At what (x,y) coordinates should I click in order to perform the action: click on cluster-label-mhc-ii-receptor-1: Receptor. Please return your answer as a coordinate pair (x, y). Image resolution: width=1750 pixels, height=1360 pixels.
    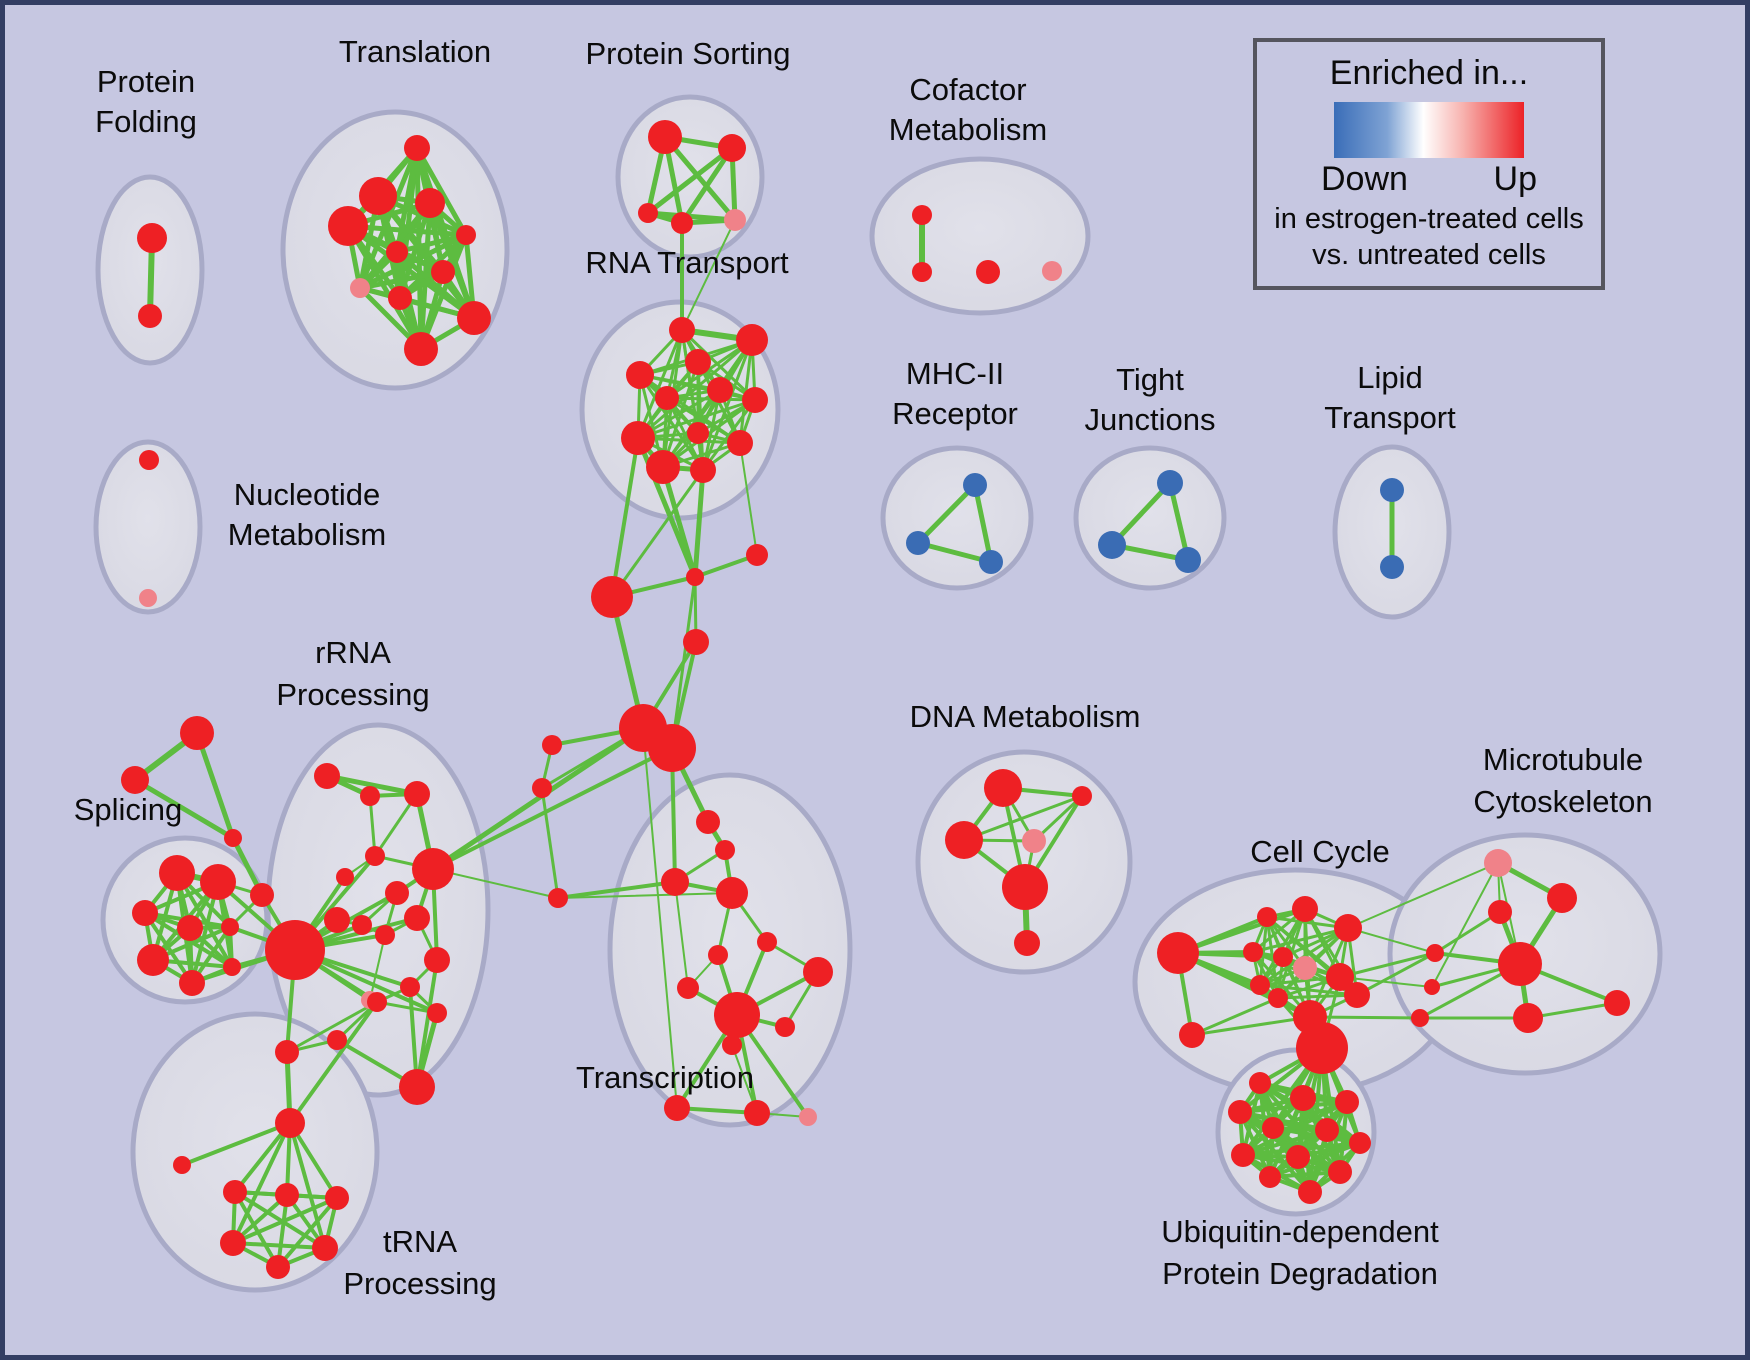
    Looking at the image, I should click on (955, 413).